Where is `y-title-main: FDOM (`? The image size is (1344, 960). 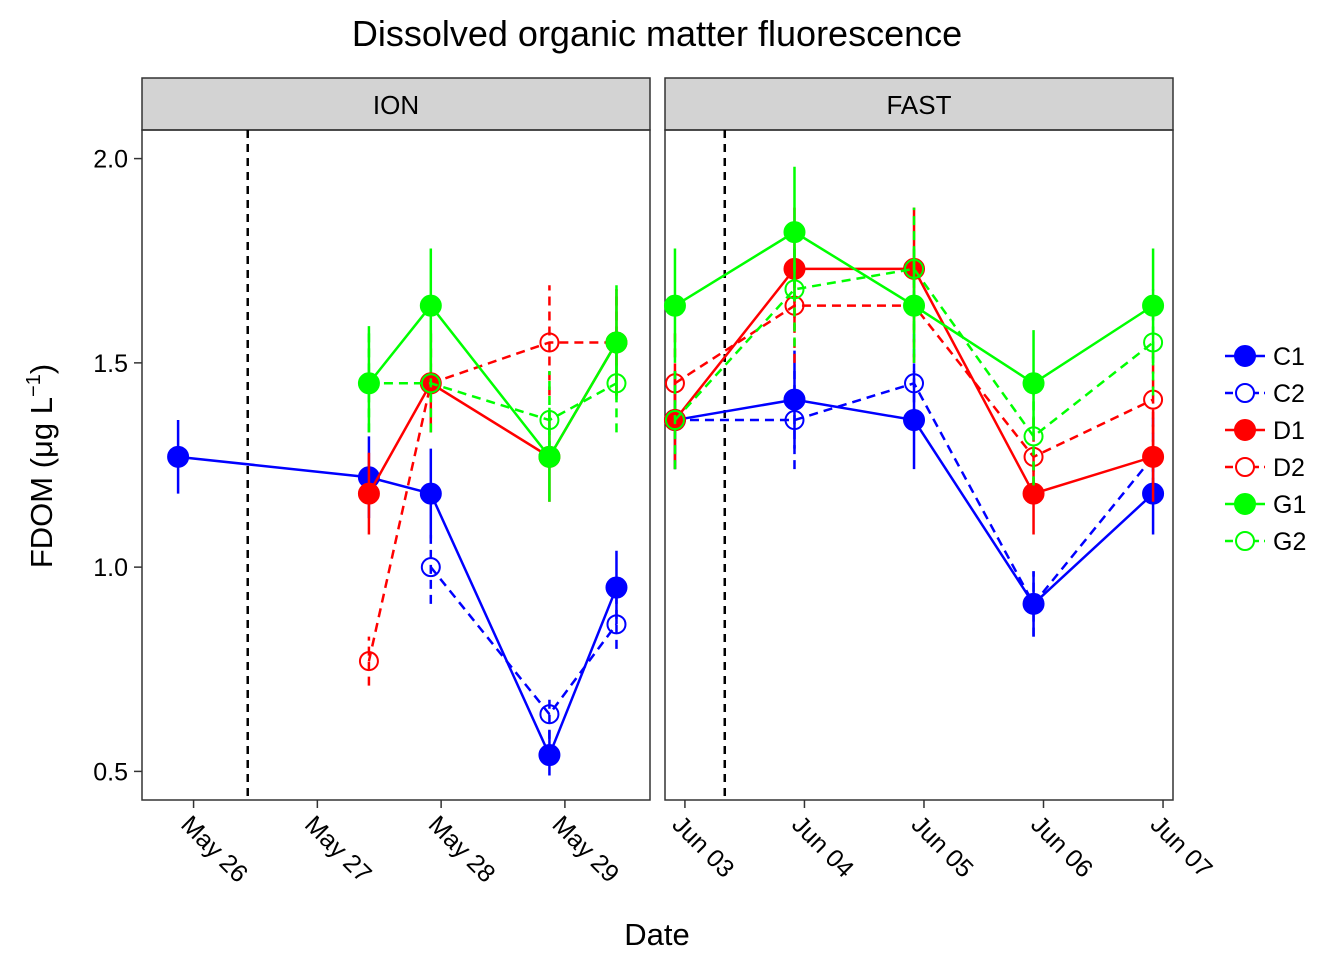 y-title-main: FDOM ( is located at coordinates (41, 512).